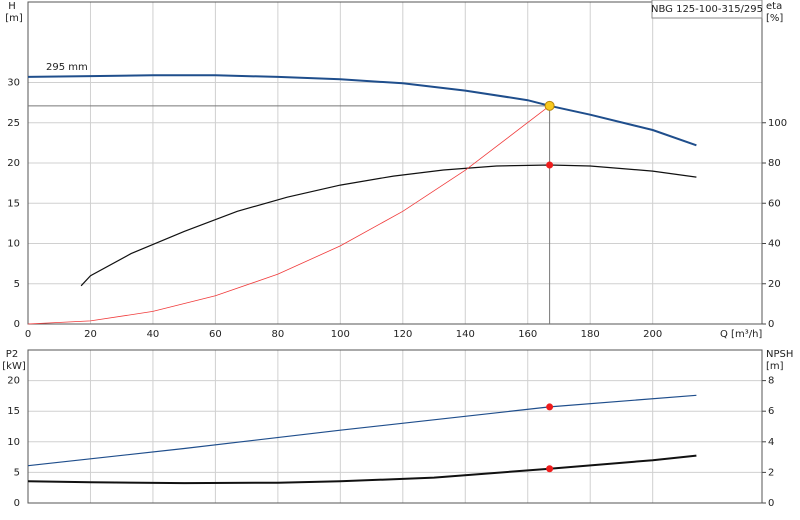 The height and width of the screenshot is (520, 800). What do you see at coordinates (278, 334) in the screenshot?
I see `x-tick-label: 80` at bounding box center [278, 334].